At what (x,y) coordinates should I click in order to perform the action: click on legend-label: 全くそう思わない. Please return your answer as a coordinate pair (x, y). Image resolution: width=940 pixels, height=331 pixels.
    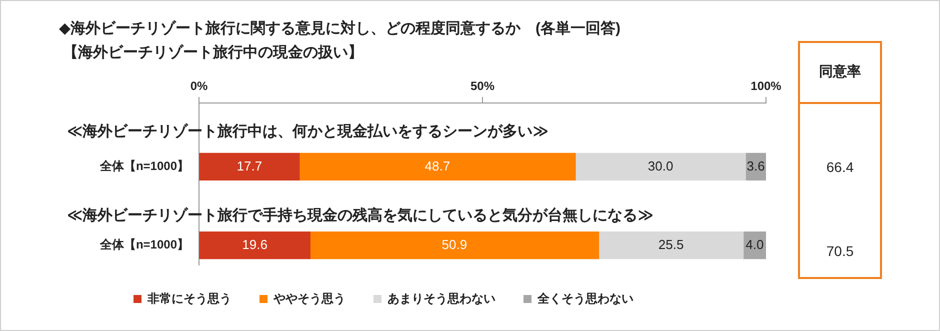
    Looking at the image, I should click on (585, 298).